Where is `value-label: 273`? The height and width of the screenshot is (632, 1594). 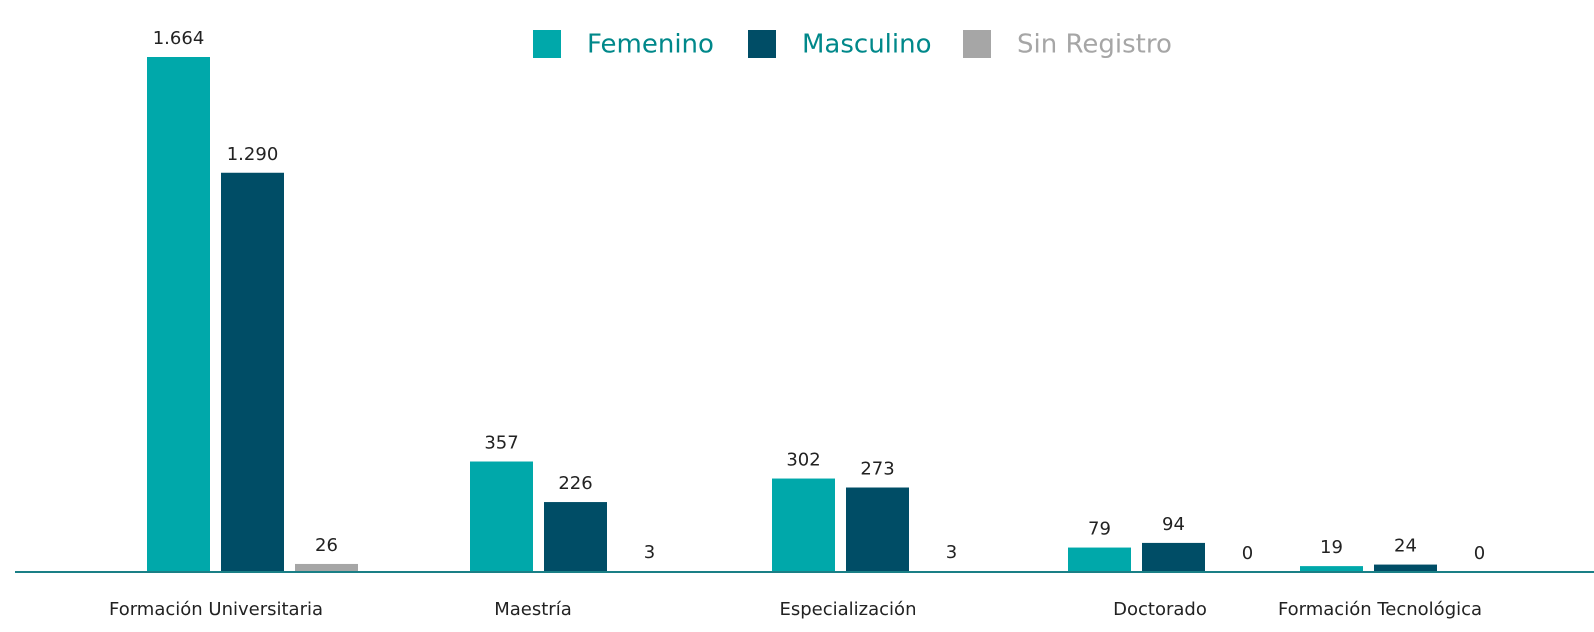 value-label: 273 is located at coordinates (877, 469).